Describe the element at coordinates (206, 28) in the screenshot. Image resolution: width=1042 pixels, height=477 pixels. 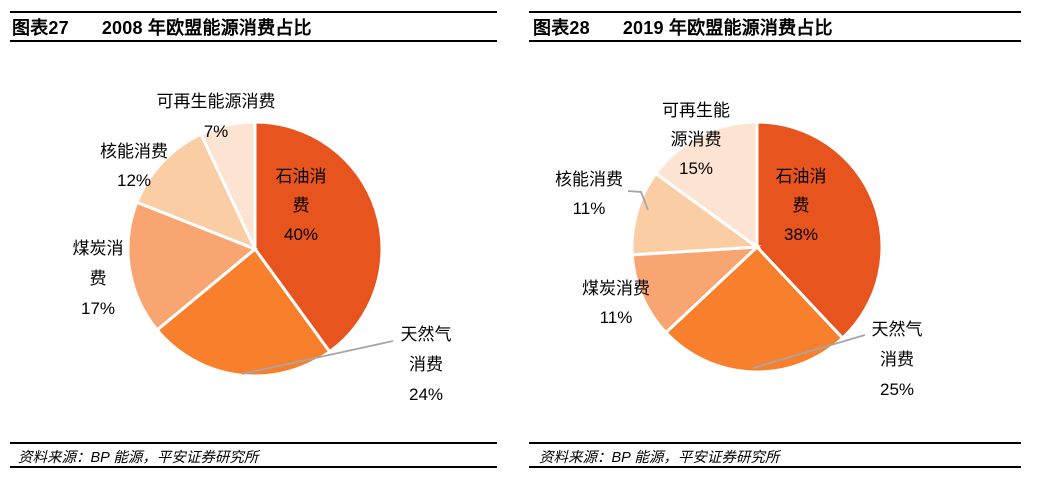
I see `figure-title: 2008 年欧盟能源消费占比` at that location.